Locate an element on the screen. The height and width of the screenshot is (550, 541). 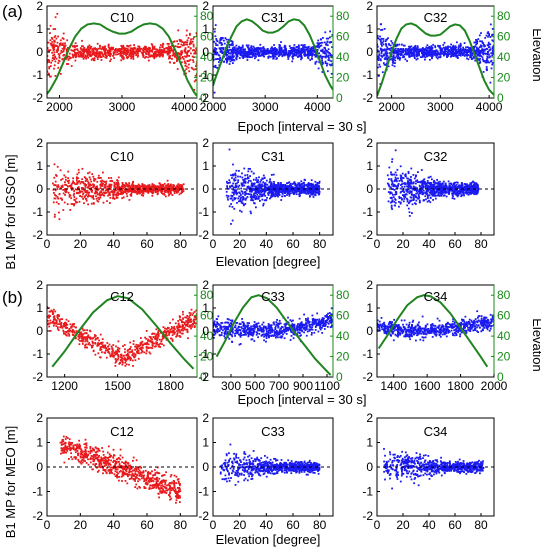
x-tick-label: 3000 is located at coordinates (122, 107).